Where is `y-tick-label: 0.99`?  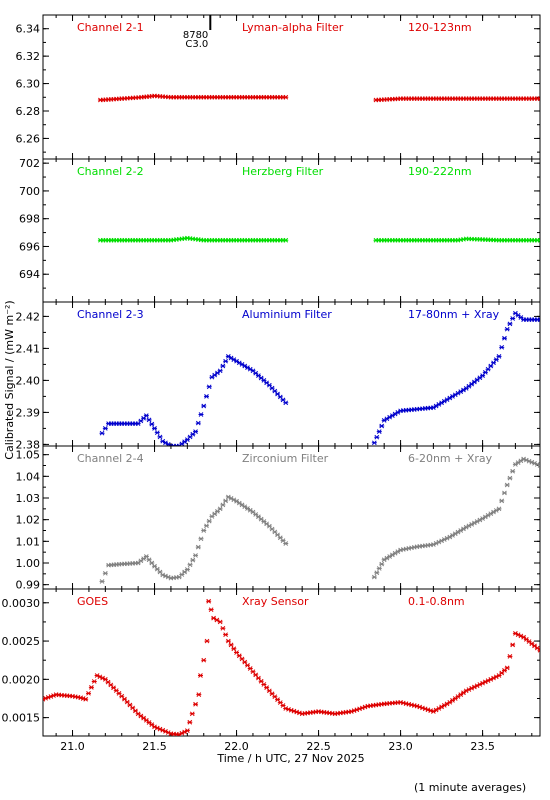 y-tick-label: 0.99 is located at coordinates (28, 585).